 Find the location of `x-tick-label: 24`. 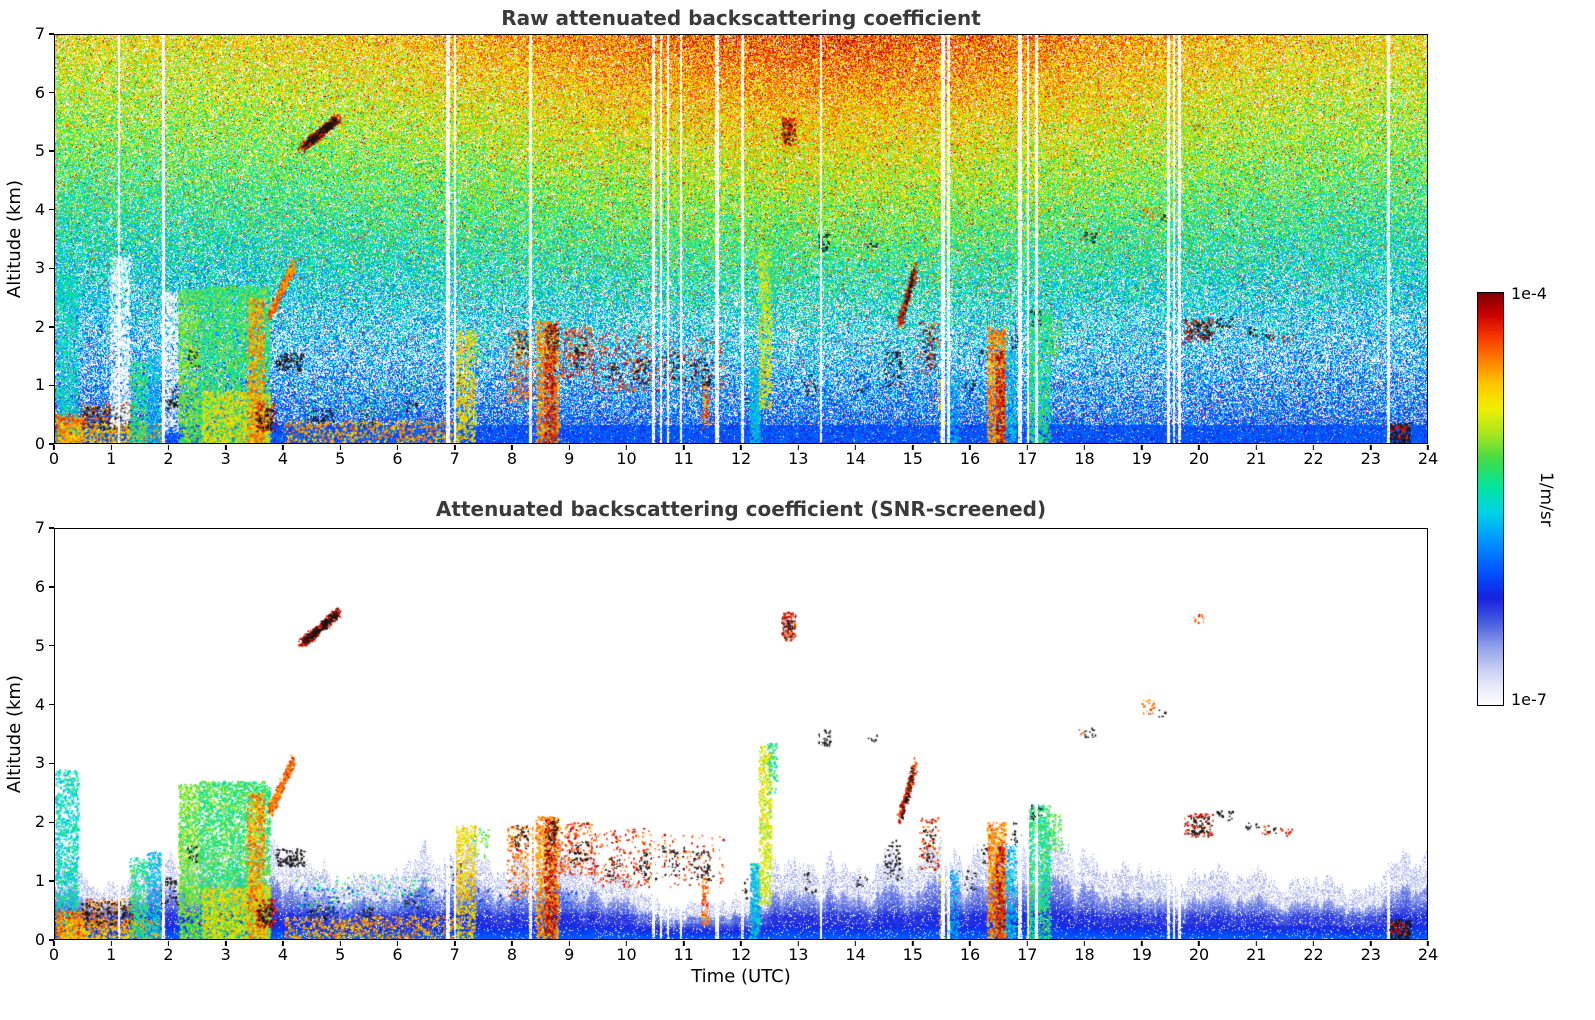

x-tick-label: 24 is located at coordinates (1428, 954).